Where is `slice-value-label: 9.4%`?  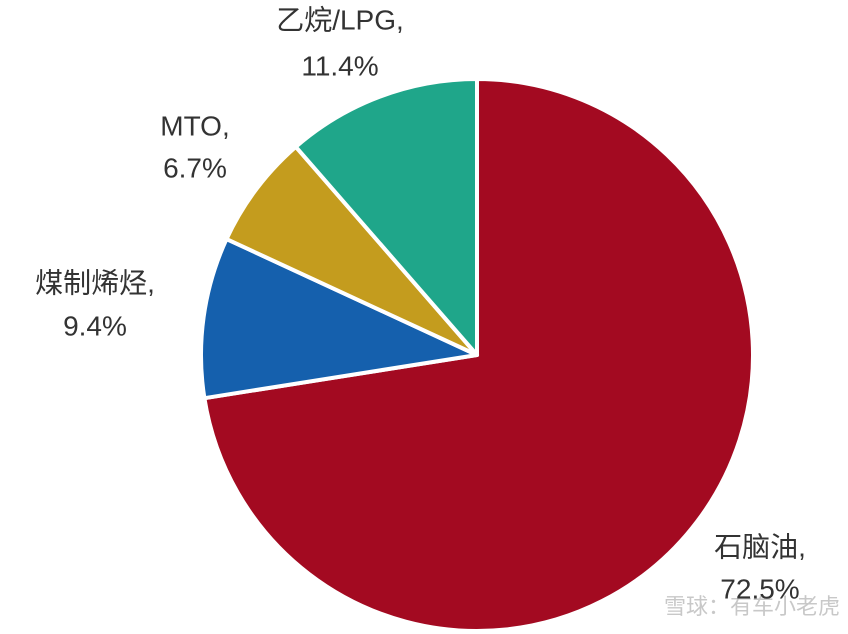 slice-value-label: 9.4% is located at coordinates (95, 325).